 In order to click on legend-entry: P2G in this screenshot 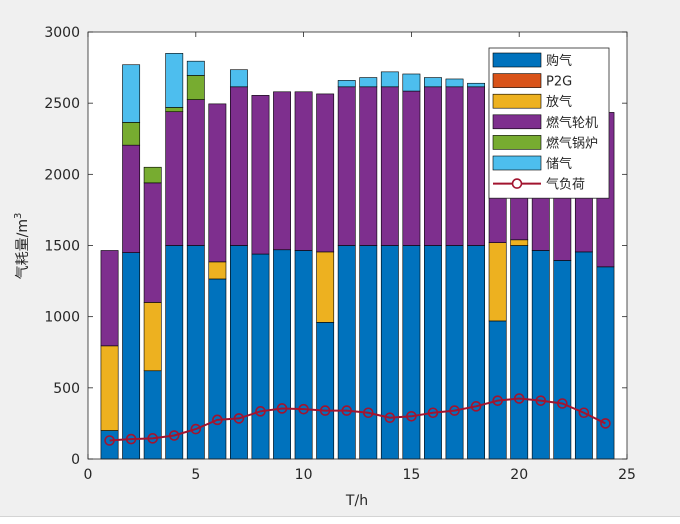, I will do `click(559, 82)`.